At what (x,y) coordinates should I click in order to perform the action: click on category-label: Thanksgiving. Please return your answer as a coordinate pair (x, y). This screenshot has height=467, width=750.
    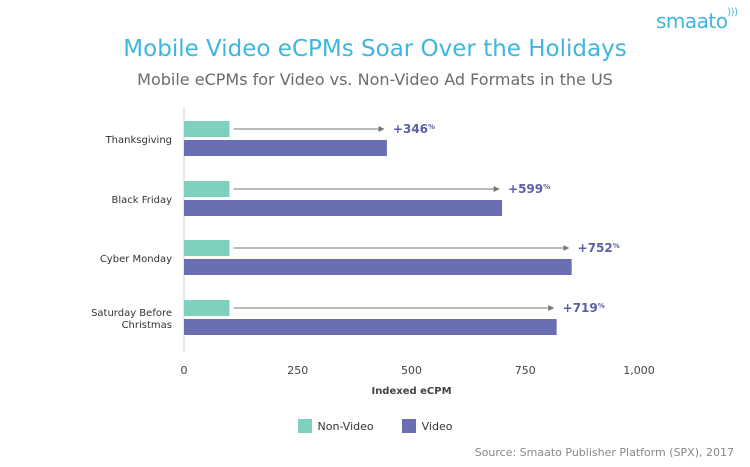
    Looking at the image, I should click on (138, 140).